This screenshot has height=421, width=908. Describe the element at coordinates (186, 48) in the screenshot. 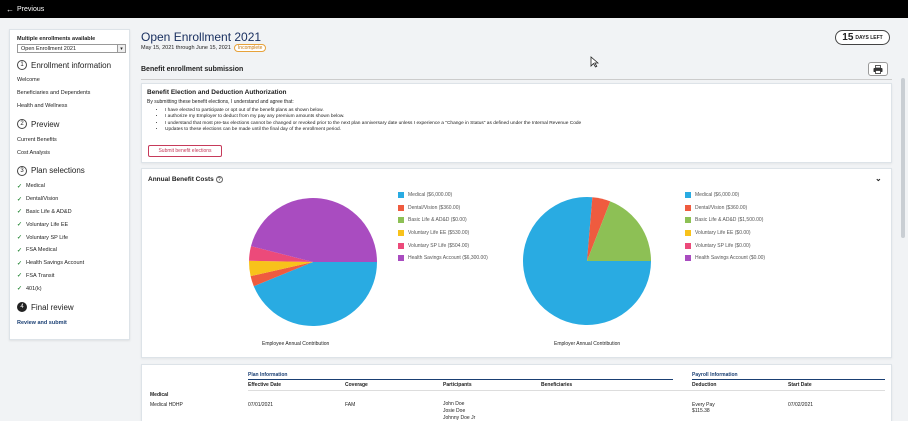

I see `date-range: May 15, 2021 through June 15, 2021` at that location.